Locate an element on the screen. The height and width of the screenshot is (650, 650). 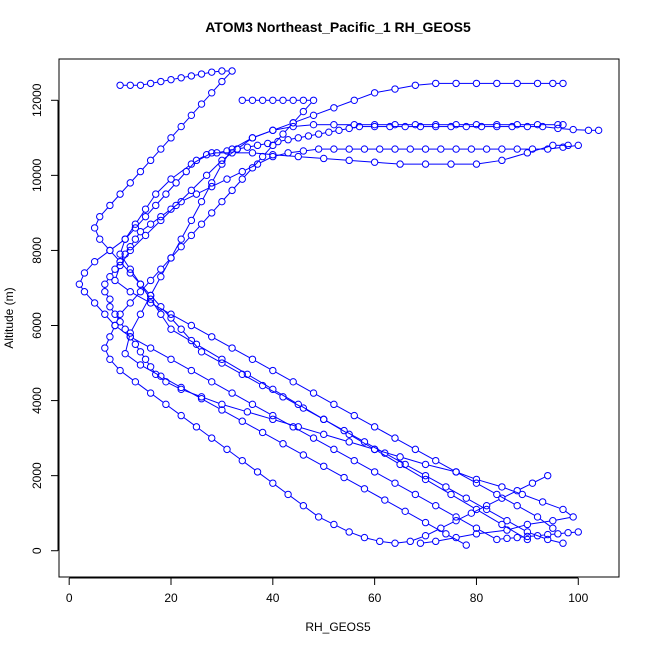
chart-title: ATOM3 Northeast_Pacific_1 RH_GEOS5 is located at coordinates (338, 27).